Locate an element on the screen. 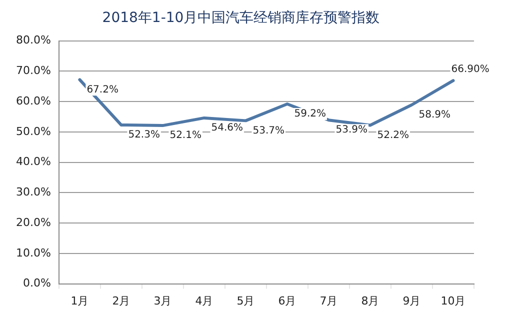  data-label: 58.9% is located at coordinates (434, 114).